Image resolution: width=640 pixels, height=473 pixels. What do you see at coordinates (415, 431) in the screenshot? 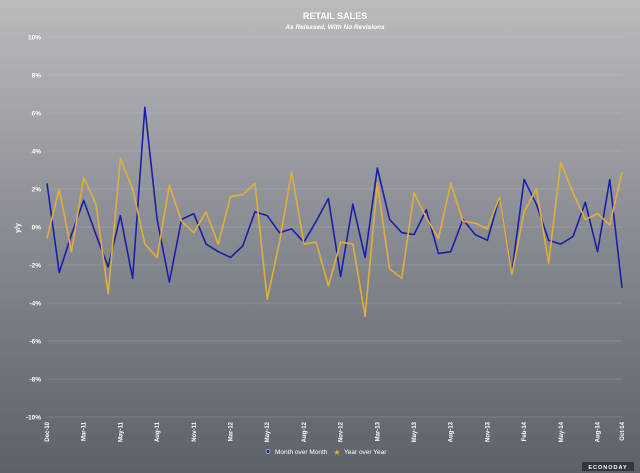
I see `x-tick-label: May-13` at bounding box center [415, 431].